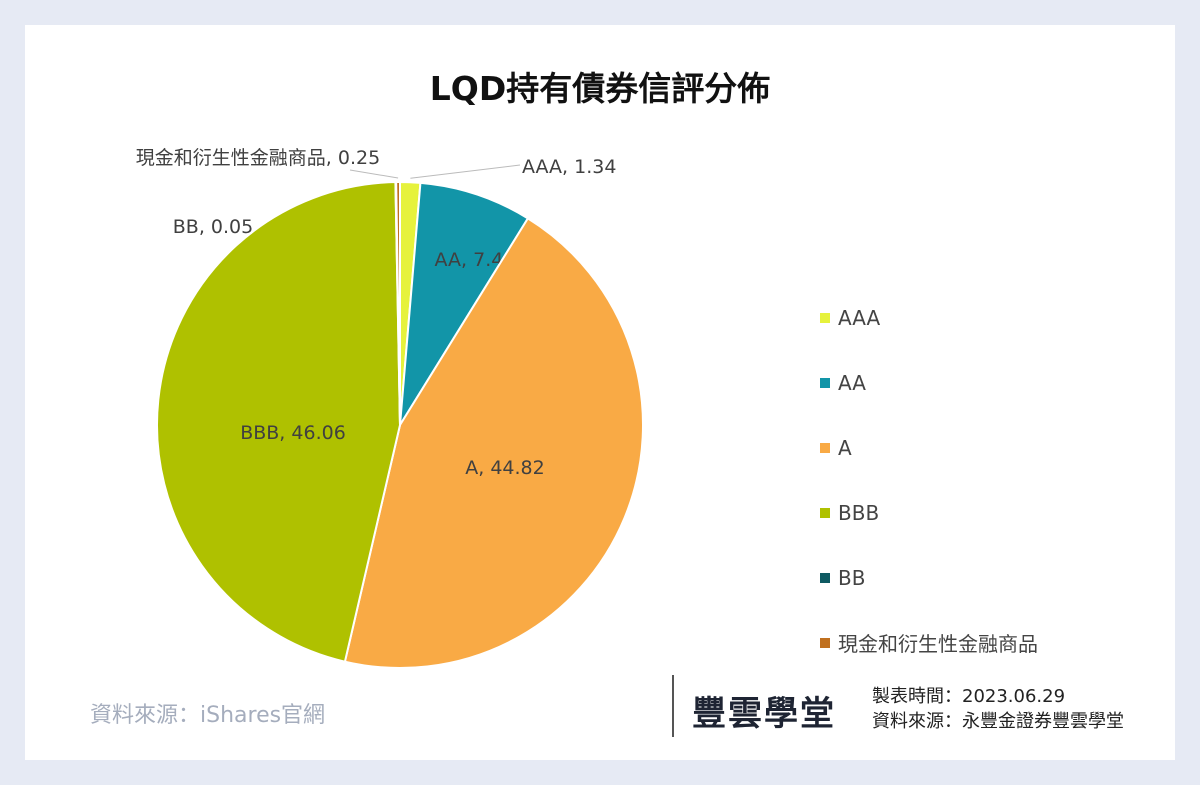  I want to click on pie-slice-AA, so click(464, 303).